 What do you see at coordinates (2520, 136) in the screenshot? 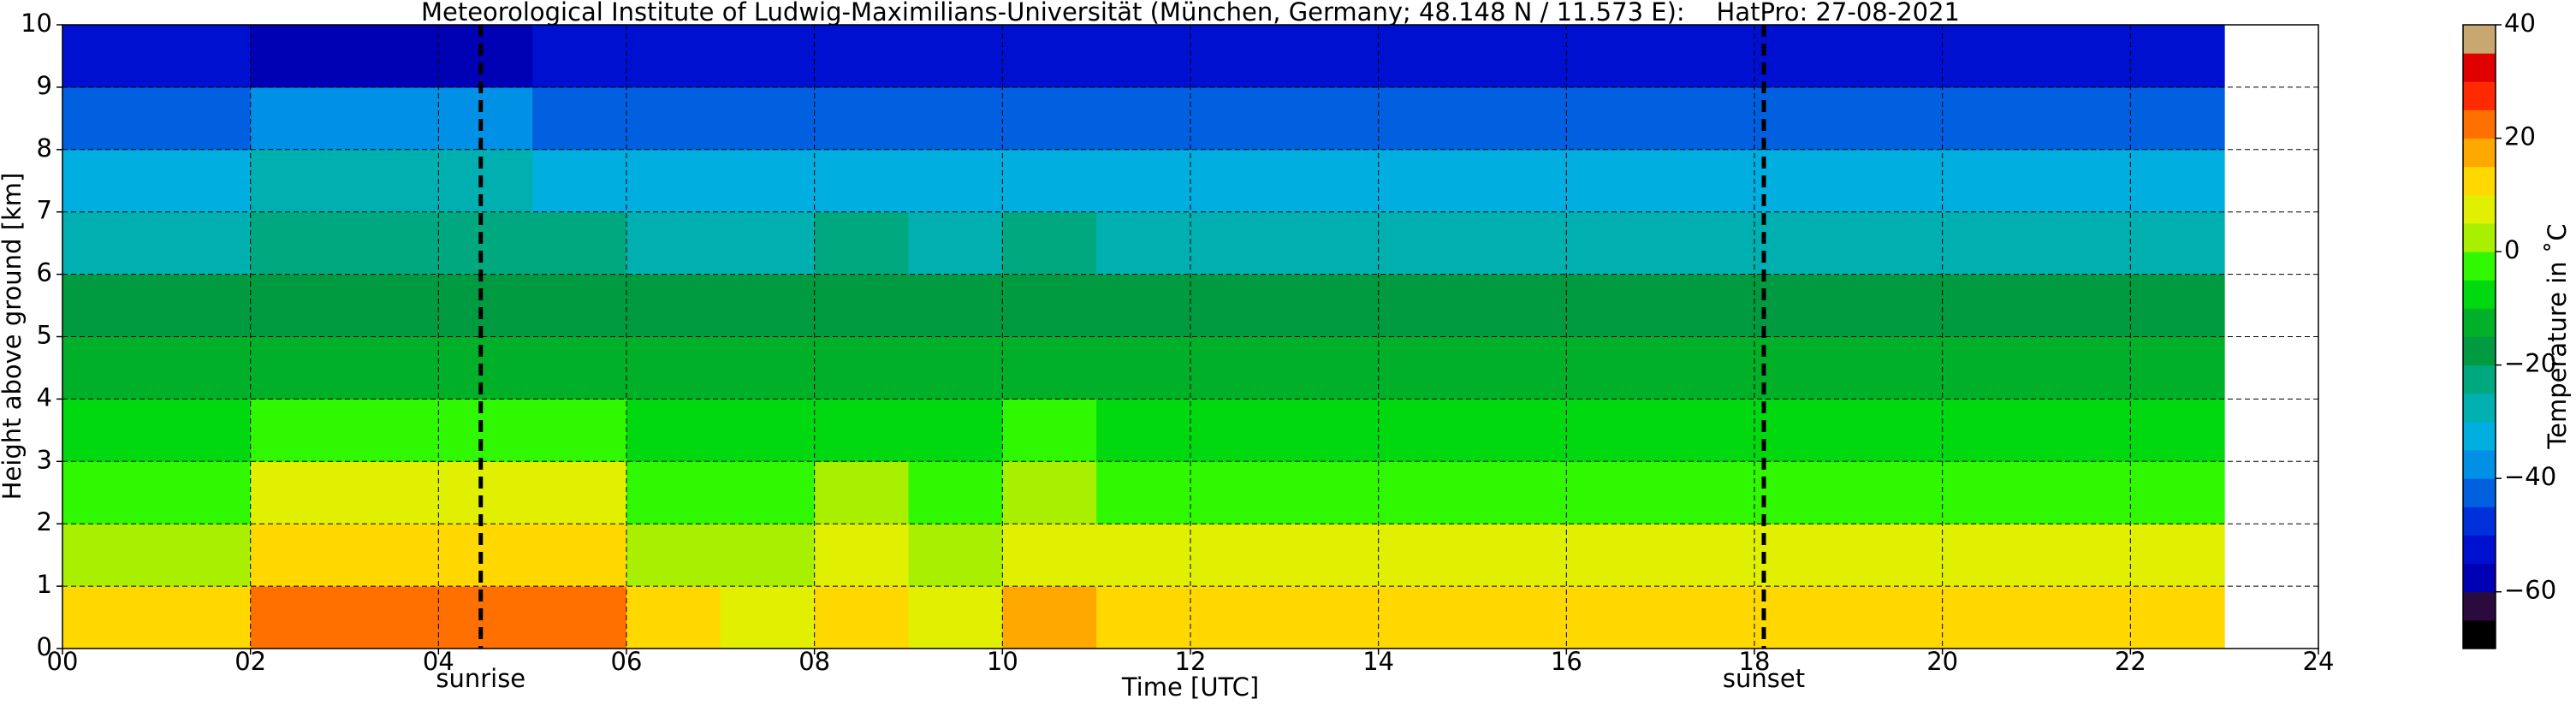
I see `colorbar-tick-label: 20` at bounding box center [2520, 136].